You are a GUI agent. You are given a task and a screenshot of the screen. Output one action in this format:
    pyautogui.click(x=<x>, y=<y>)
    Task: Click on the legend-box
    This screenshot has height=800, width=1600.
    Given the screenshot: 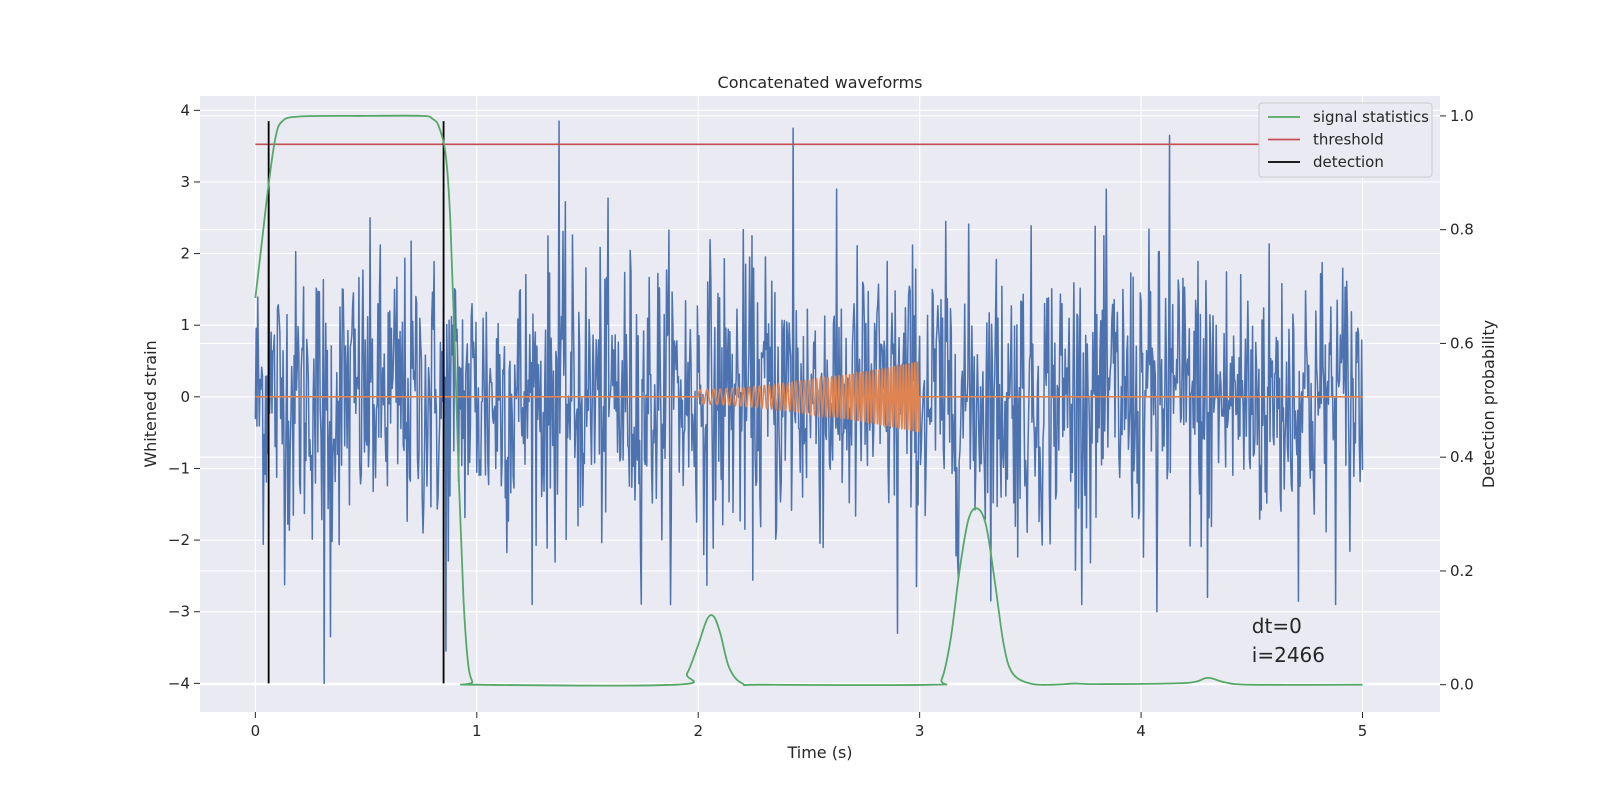 What is the action you would take?
    pyautogui.click(x=1345, y=140)
    